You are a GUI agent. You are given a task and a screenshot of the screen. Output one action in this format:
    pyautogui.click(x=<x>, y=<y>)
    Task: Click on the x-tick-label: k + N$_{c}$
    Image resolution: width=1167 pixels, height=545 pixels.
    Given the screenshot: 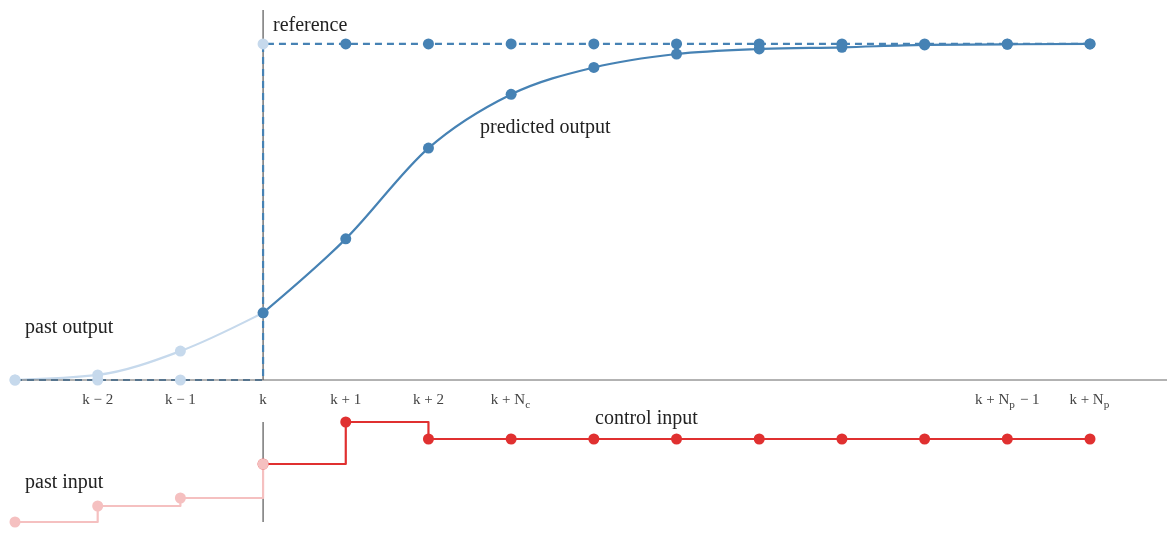 What is the action you would take?
    pyautogui.click(x=510, y=400)
    